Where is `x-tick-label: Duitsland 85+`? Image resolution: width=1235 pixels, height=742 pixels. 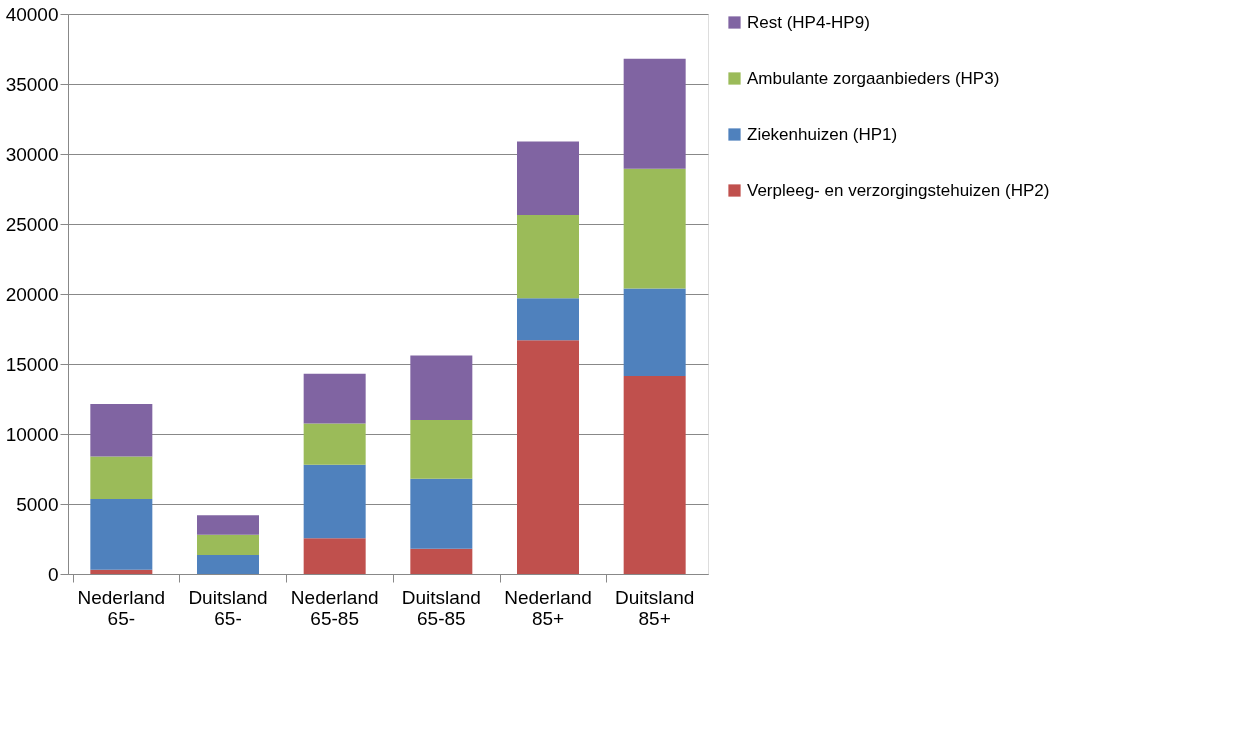
x-tick-label: Duitsland 85+ is located at coordinates (655, 607).